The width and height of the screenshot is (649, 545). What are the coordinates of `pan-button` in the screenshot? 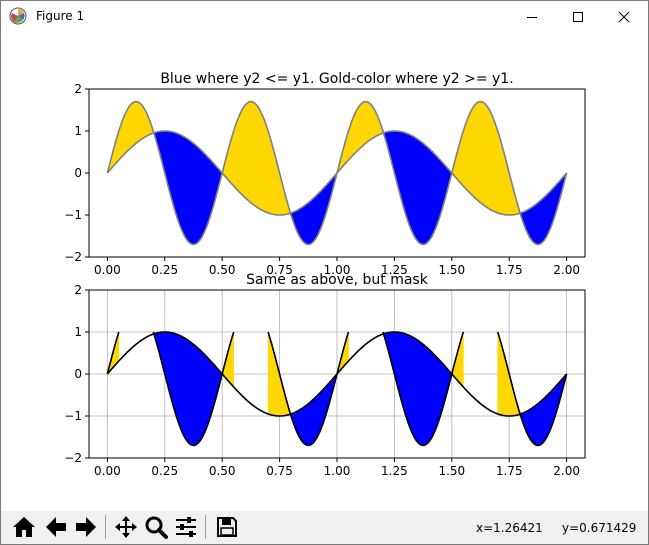 It's located at (126, 527).